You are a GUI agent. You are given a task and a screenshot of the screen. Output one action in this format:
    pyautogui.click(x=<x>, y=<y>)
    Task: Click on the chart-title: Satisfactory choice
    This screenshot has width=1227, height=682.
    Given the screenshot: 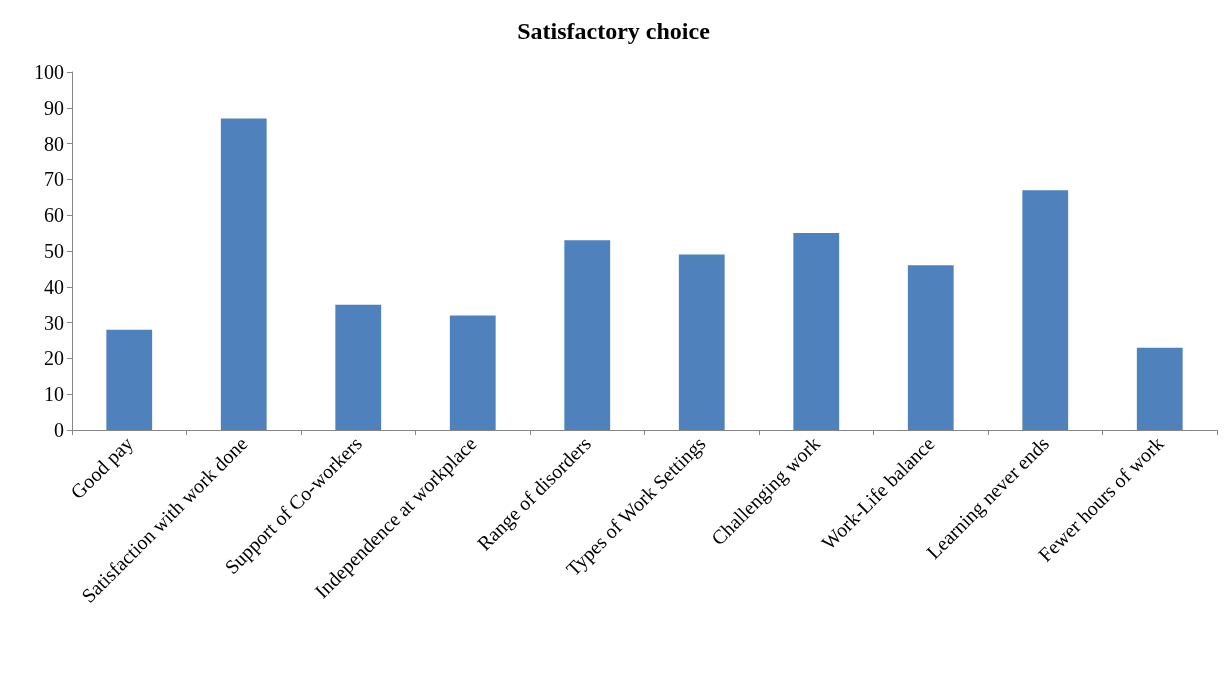 What is the action you would take?
    pyautogui.click(x=614, y=31)
    